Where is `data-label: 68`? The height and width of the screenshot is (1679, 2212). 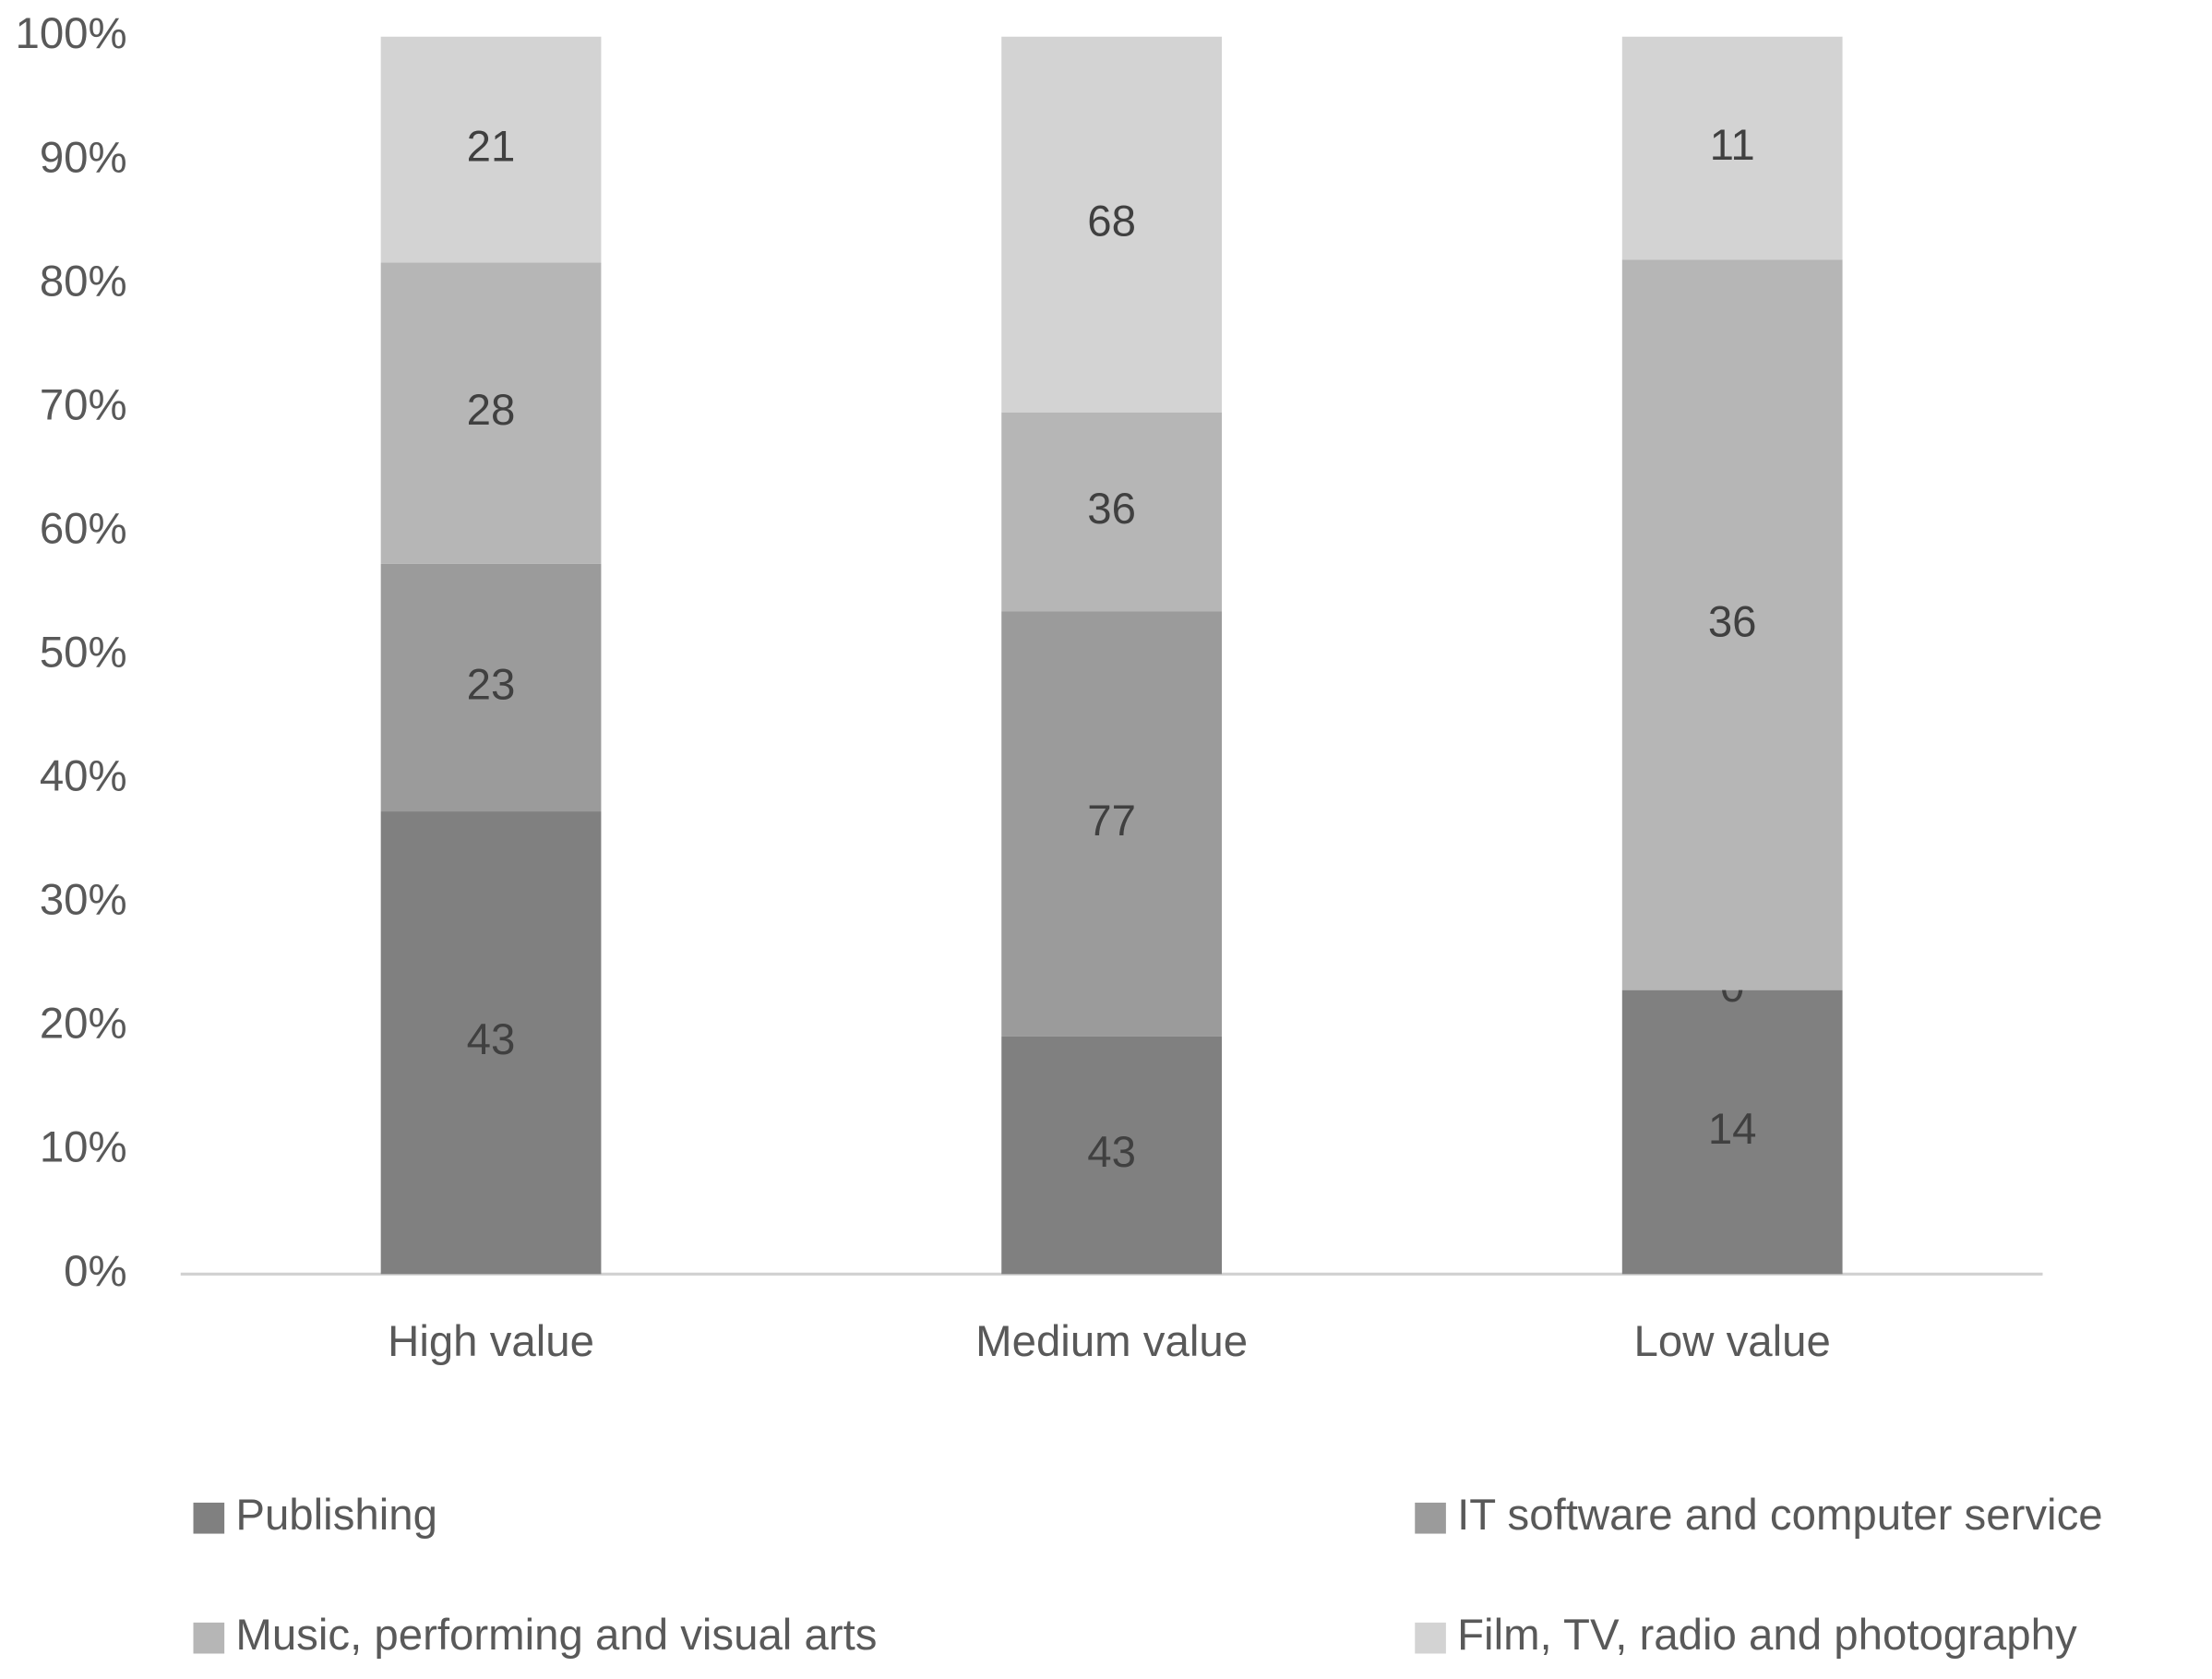 data-label: 68 is located at coordinates (1111, 222).